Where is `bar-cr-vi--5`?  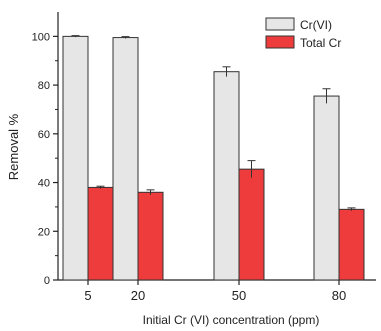 bar-cr-vi--5 is located at coordinates (75, 158).